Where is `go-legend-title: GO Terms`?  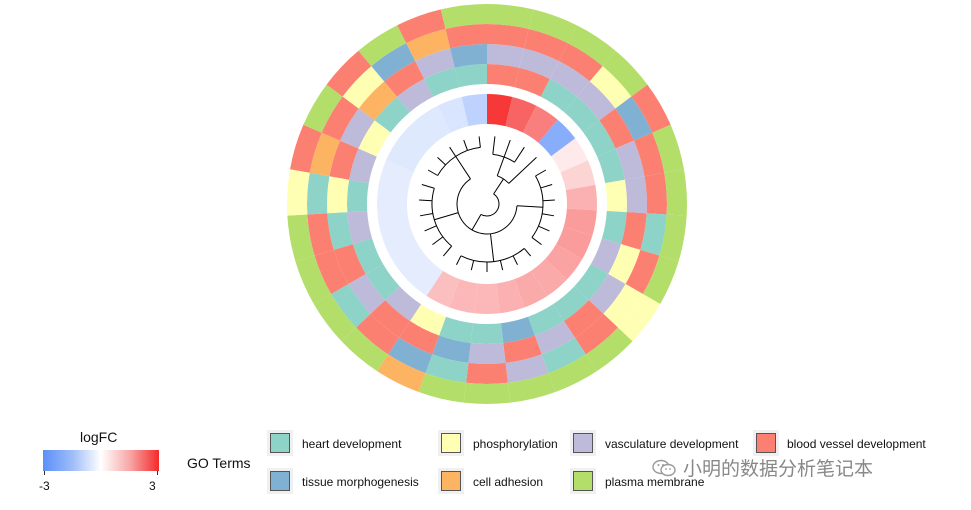
go-legend-title: GO Terms is located at coordinates (219, 463).